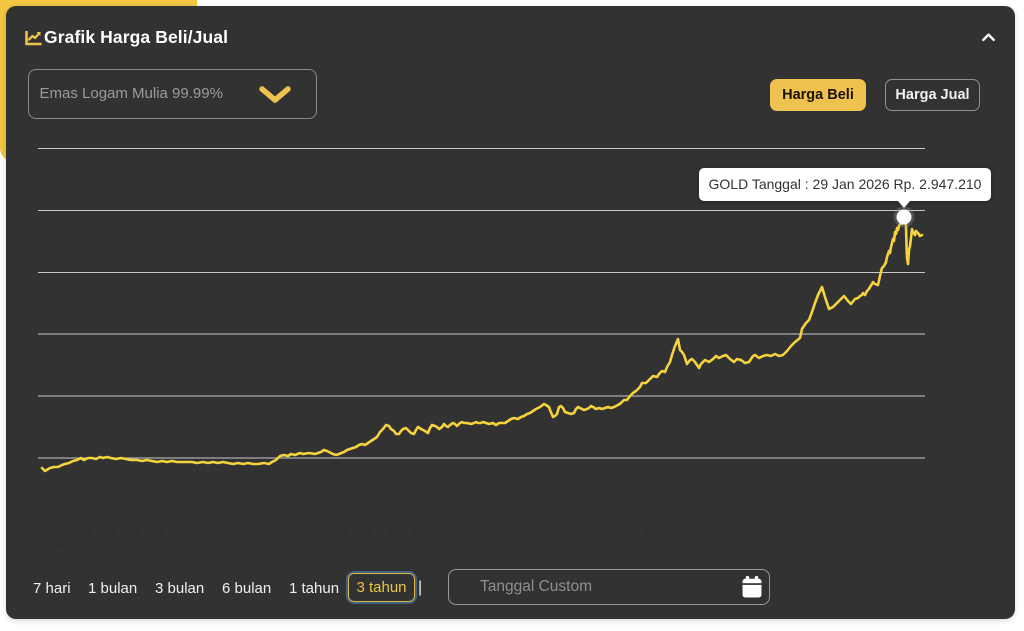  What do you see at coordinates (156, 539) in the screenshot?
I see `svg-text: 22 May` at bounding box center [156, 539].